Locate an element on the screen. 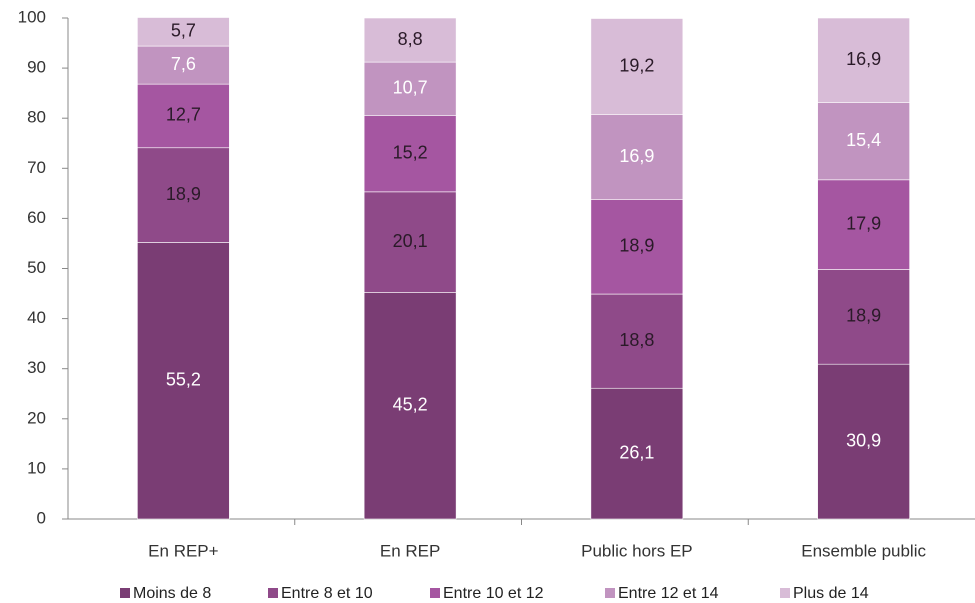 Image resolution: width=975 pixels, height=603 pixels. data-label: 8,8 is located at coordinates (410, 39).